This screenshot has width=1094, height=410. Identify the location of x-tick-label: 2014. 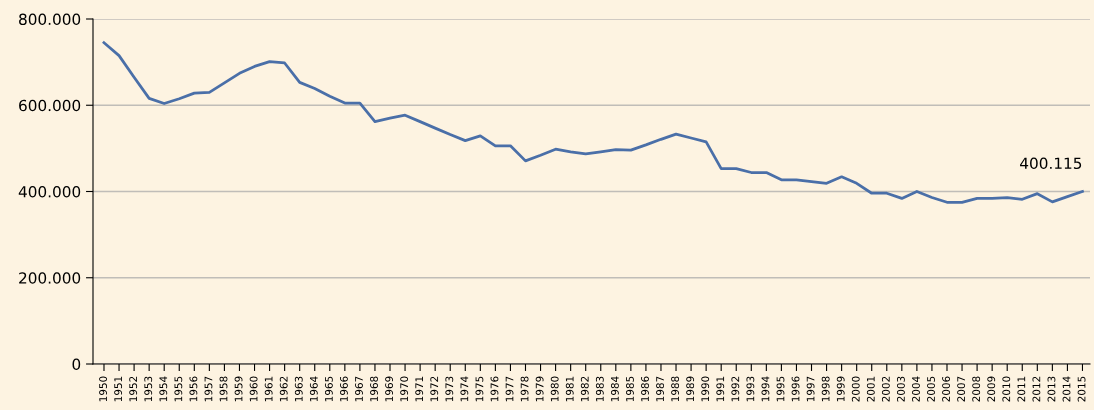
(1066, 389).